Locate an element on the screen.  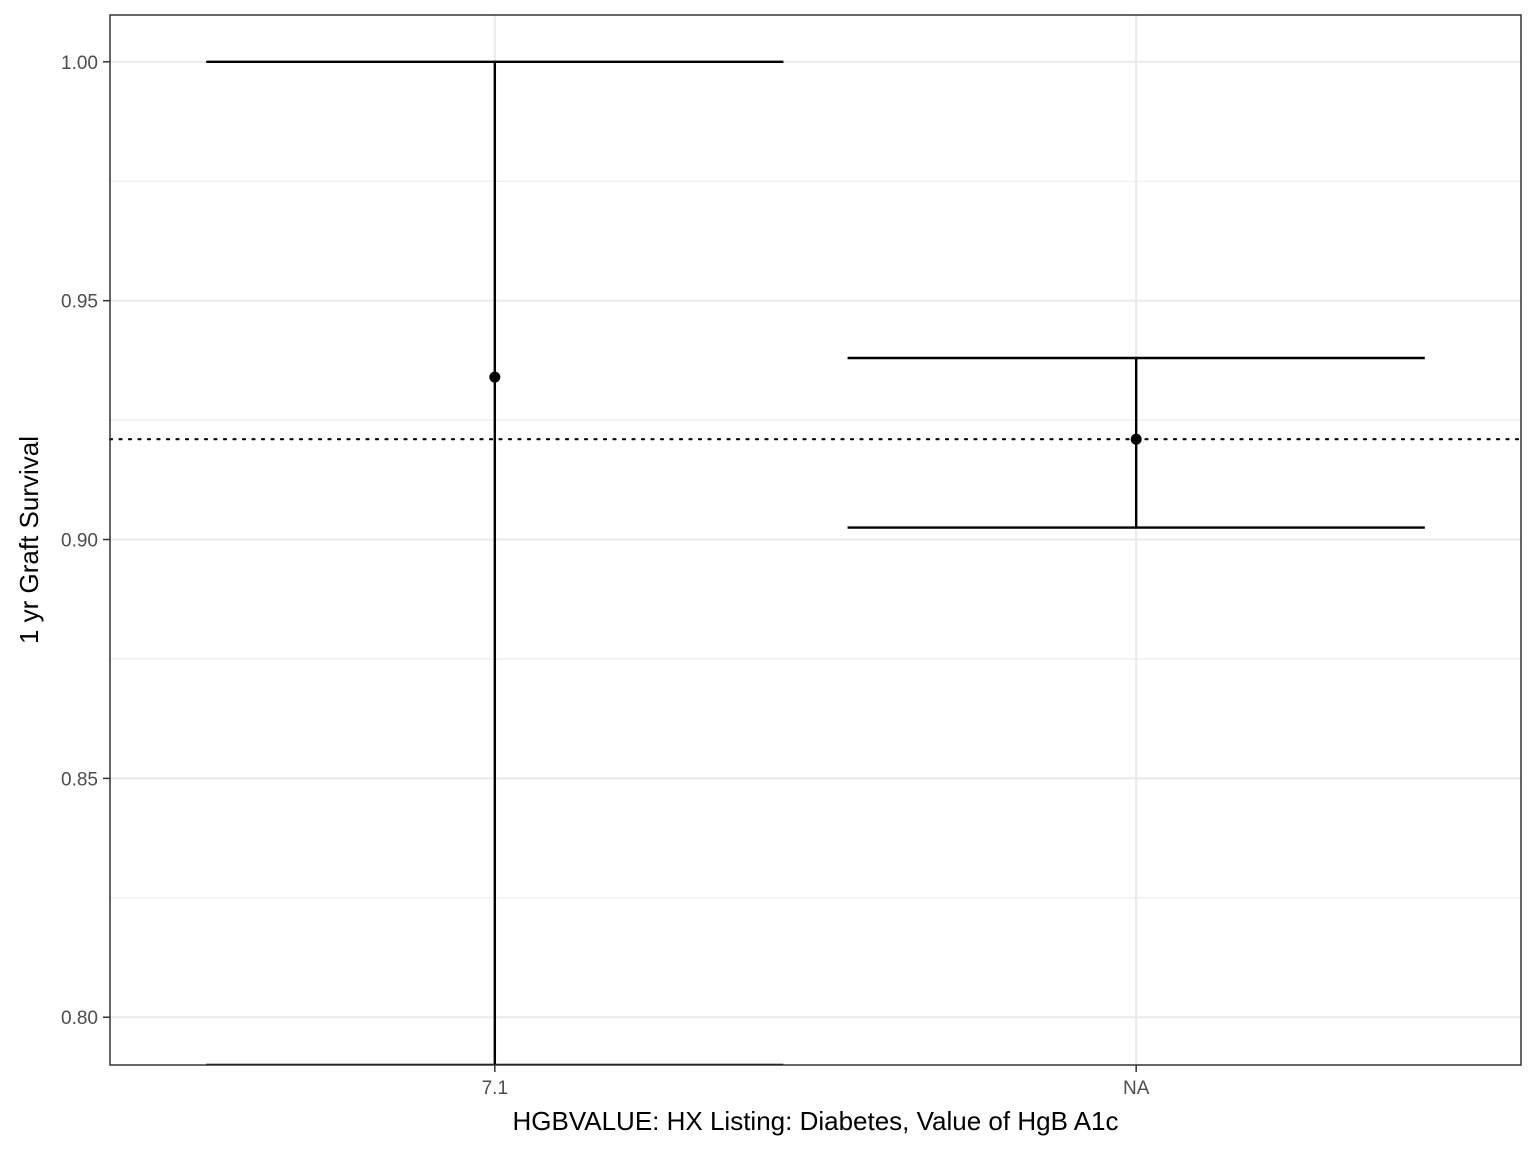
x-tick-label: NA is located at coordinates (1136, 1088).